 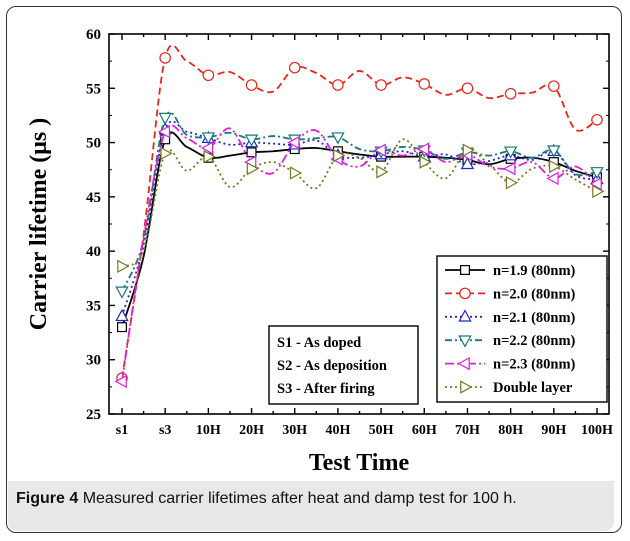 What do you see at coordinates (467, 430) in the screenshot?
I see `x-tick-label: 70H` at bounding box center [467, 430].